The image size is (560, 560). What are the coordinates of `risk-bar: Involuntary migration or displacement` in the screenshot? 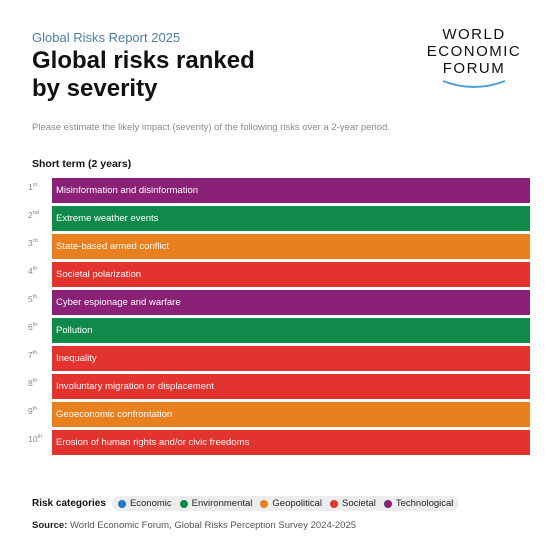 It's located at (291, 386).